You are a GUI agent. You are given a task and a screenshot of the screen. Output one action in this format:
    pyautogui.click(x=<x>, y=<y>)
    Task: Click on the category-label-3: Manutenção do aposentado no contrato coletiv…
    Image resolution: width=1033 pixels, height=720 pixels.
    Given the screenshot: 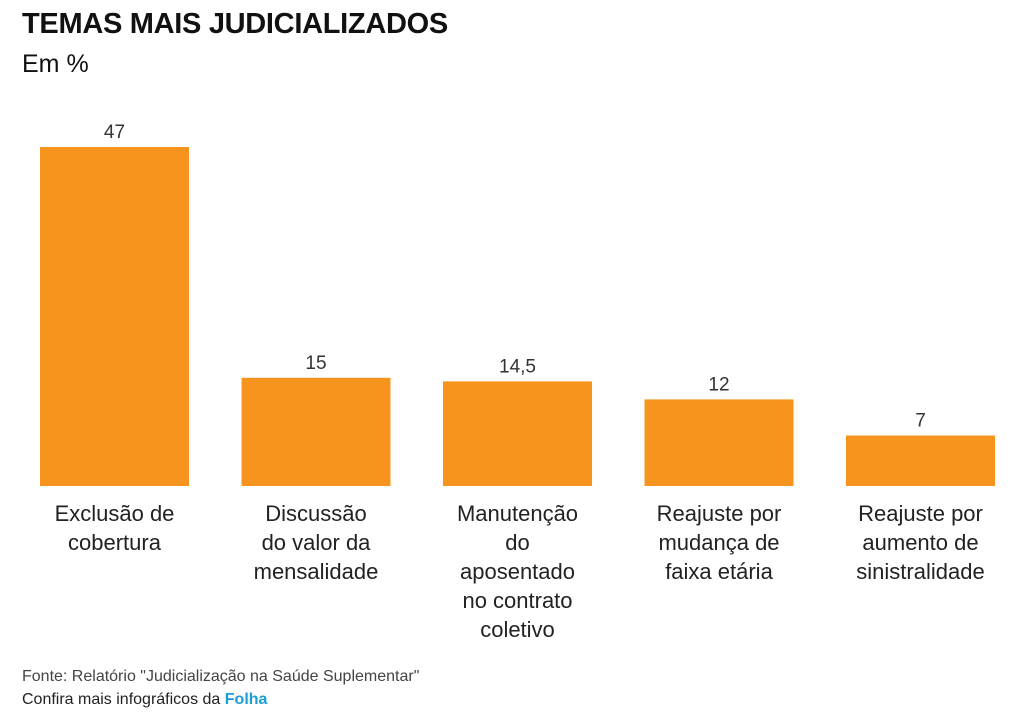 What is the action you would take?
    pyautogui.click(x=517, y=571)
    